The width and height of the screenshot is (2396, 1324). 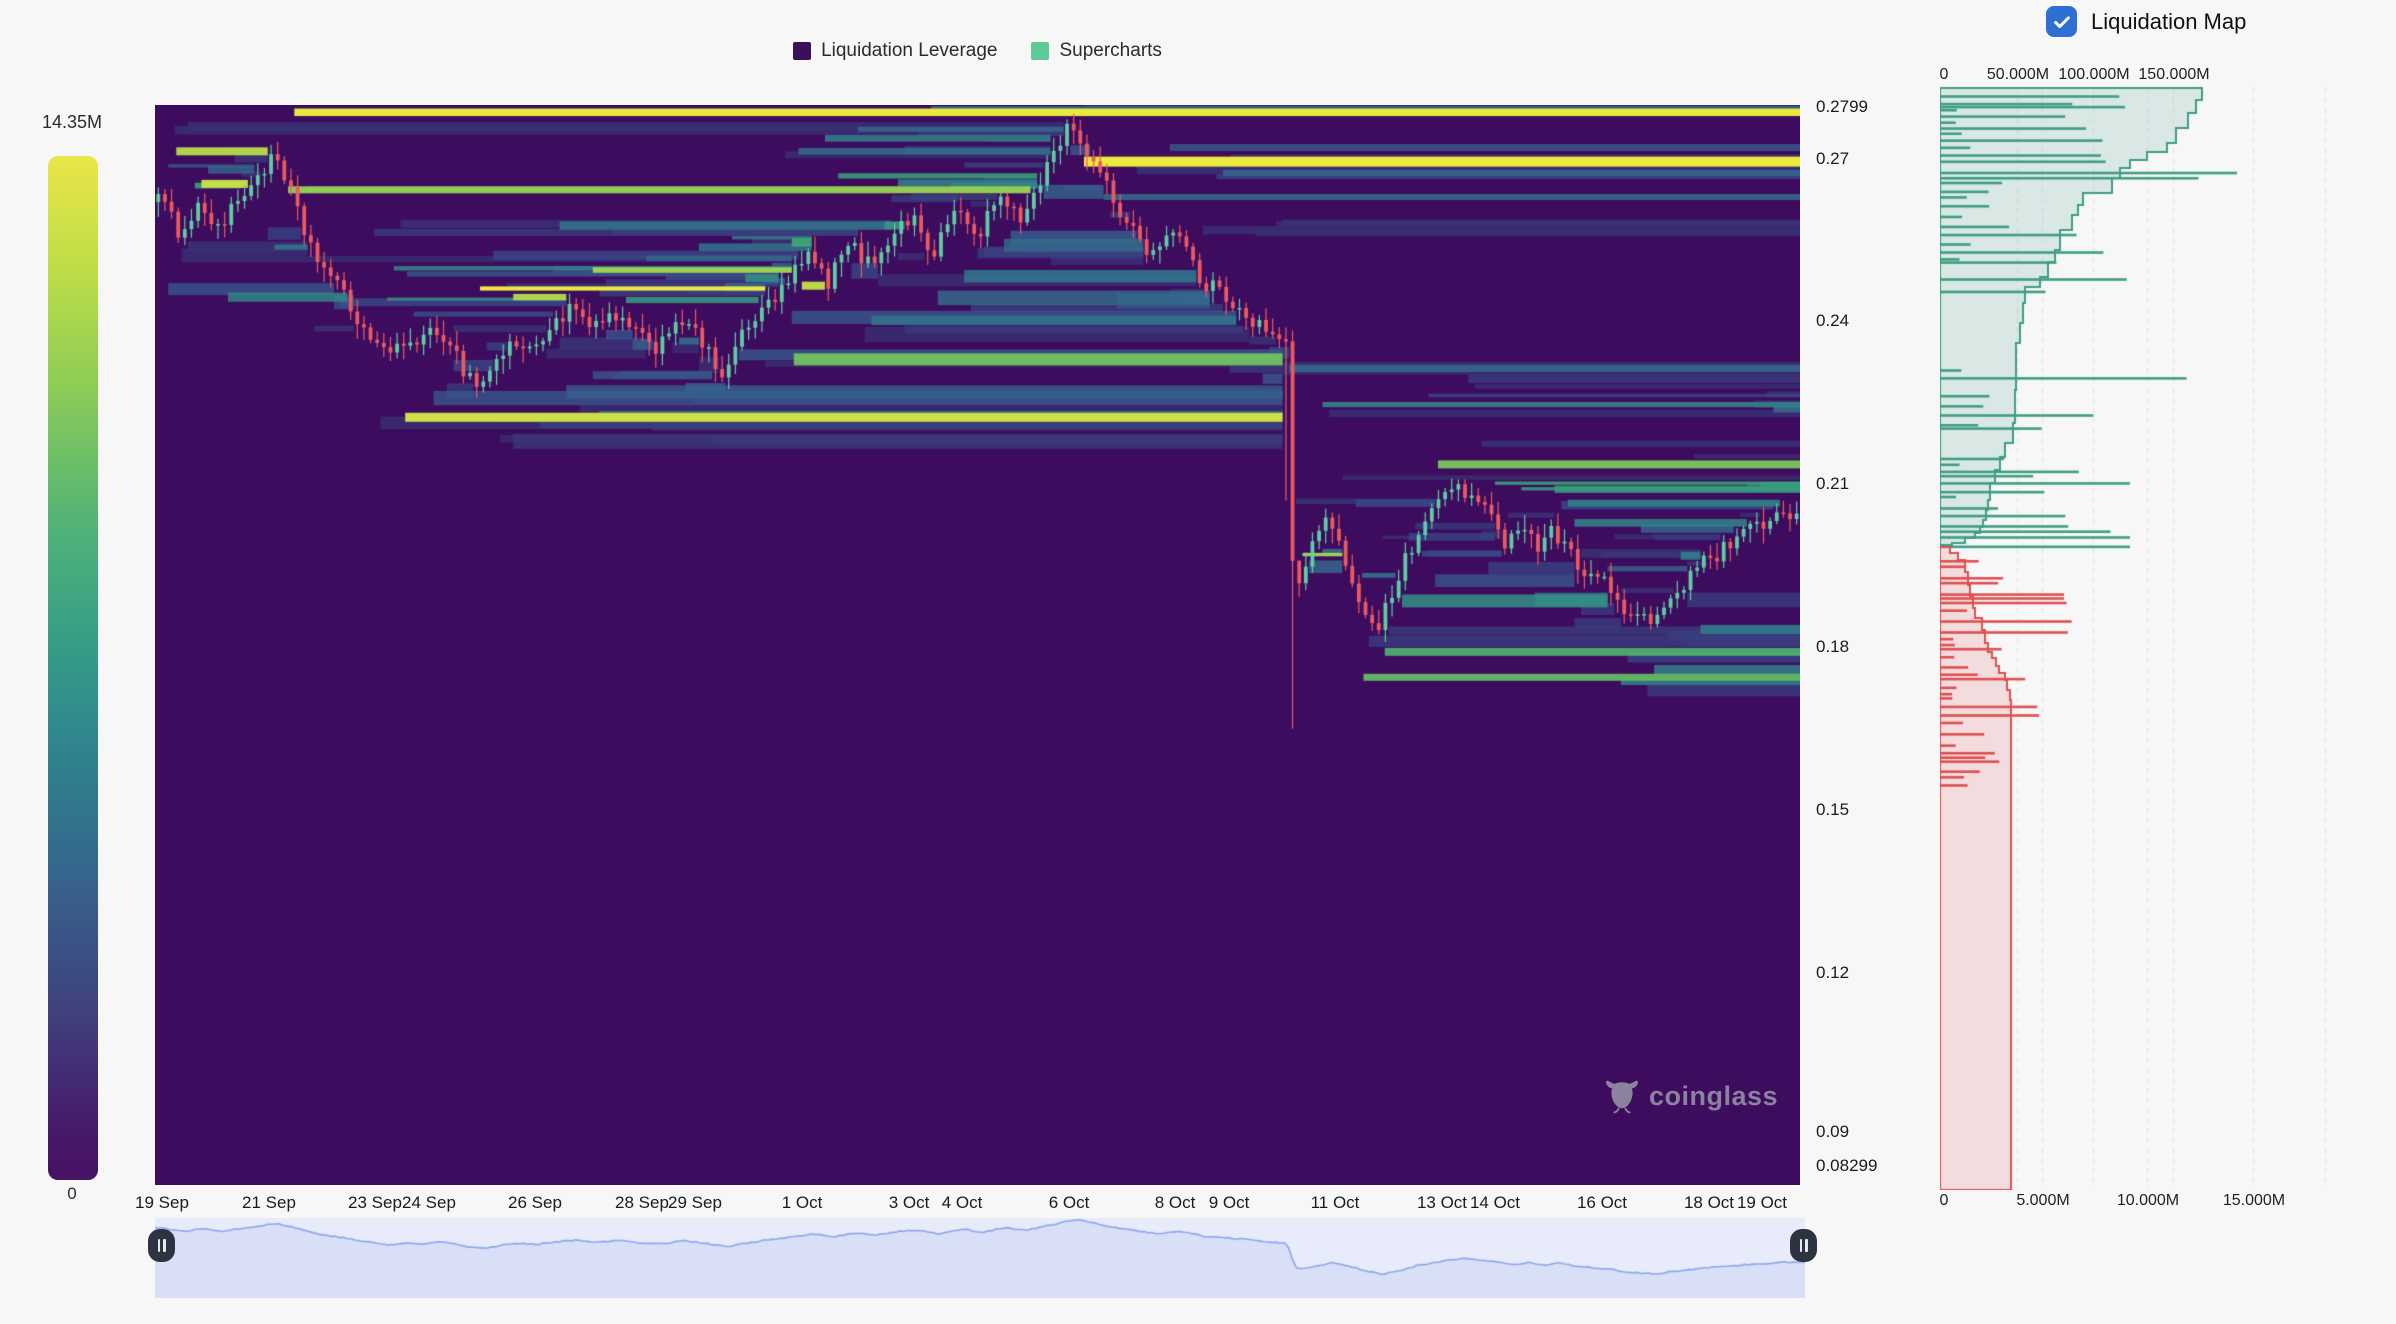 What do you see at coordinates (1944, 1200) in the screenshot?
I see `map-bottom-axis-tick: 0` at bounding box center [1944, 1200].